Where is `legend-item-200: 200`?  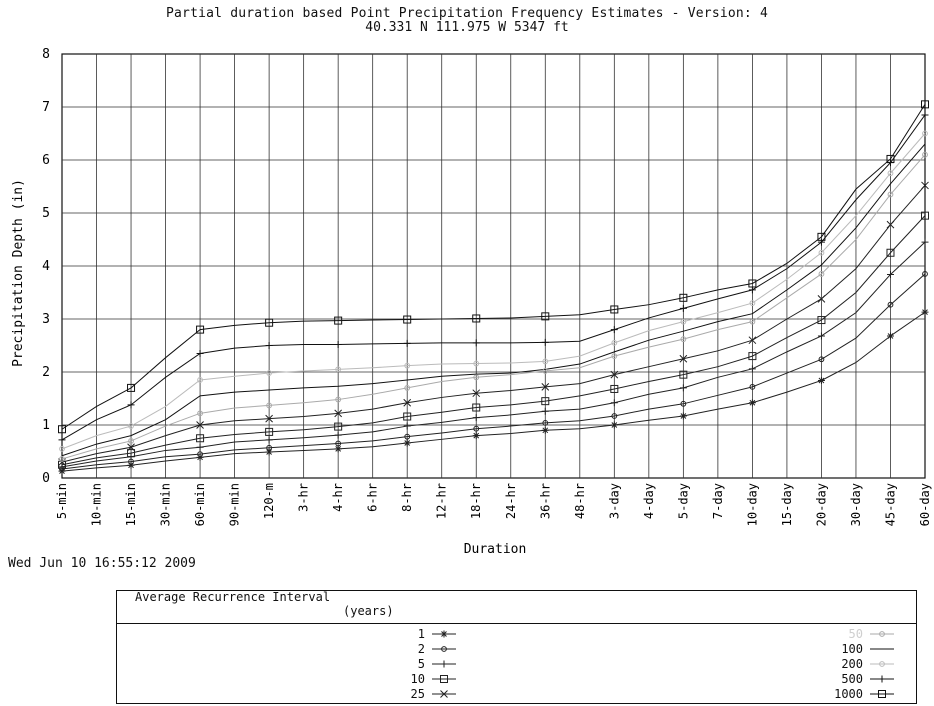
legend-item-200: 200 is located at coordinates (859, 663).